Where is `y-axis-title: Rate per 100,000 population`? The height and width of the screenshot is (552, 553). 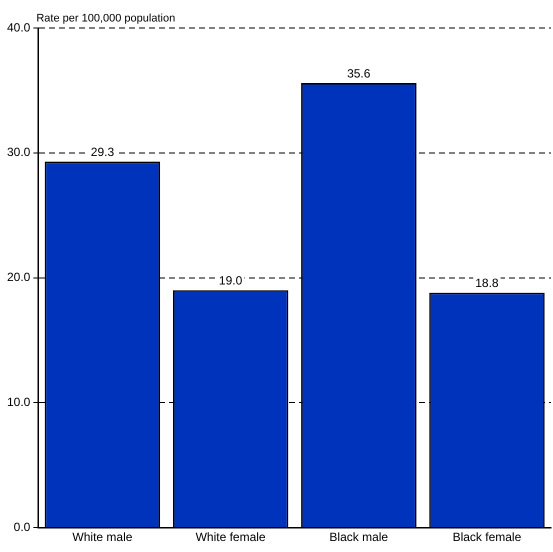 y-axis-title: Rate per 100,000 population is located at coordinates (106, 18).